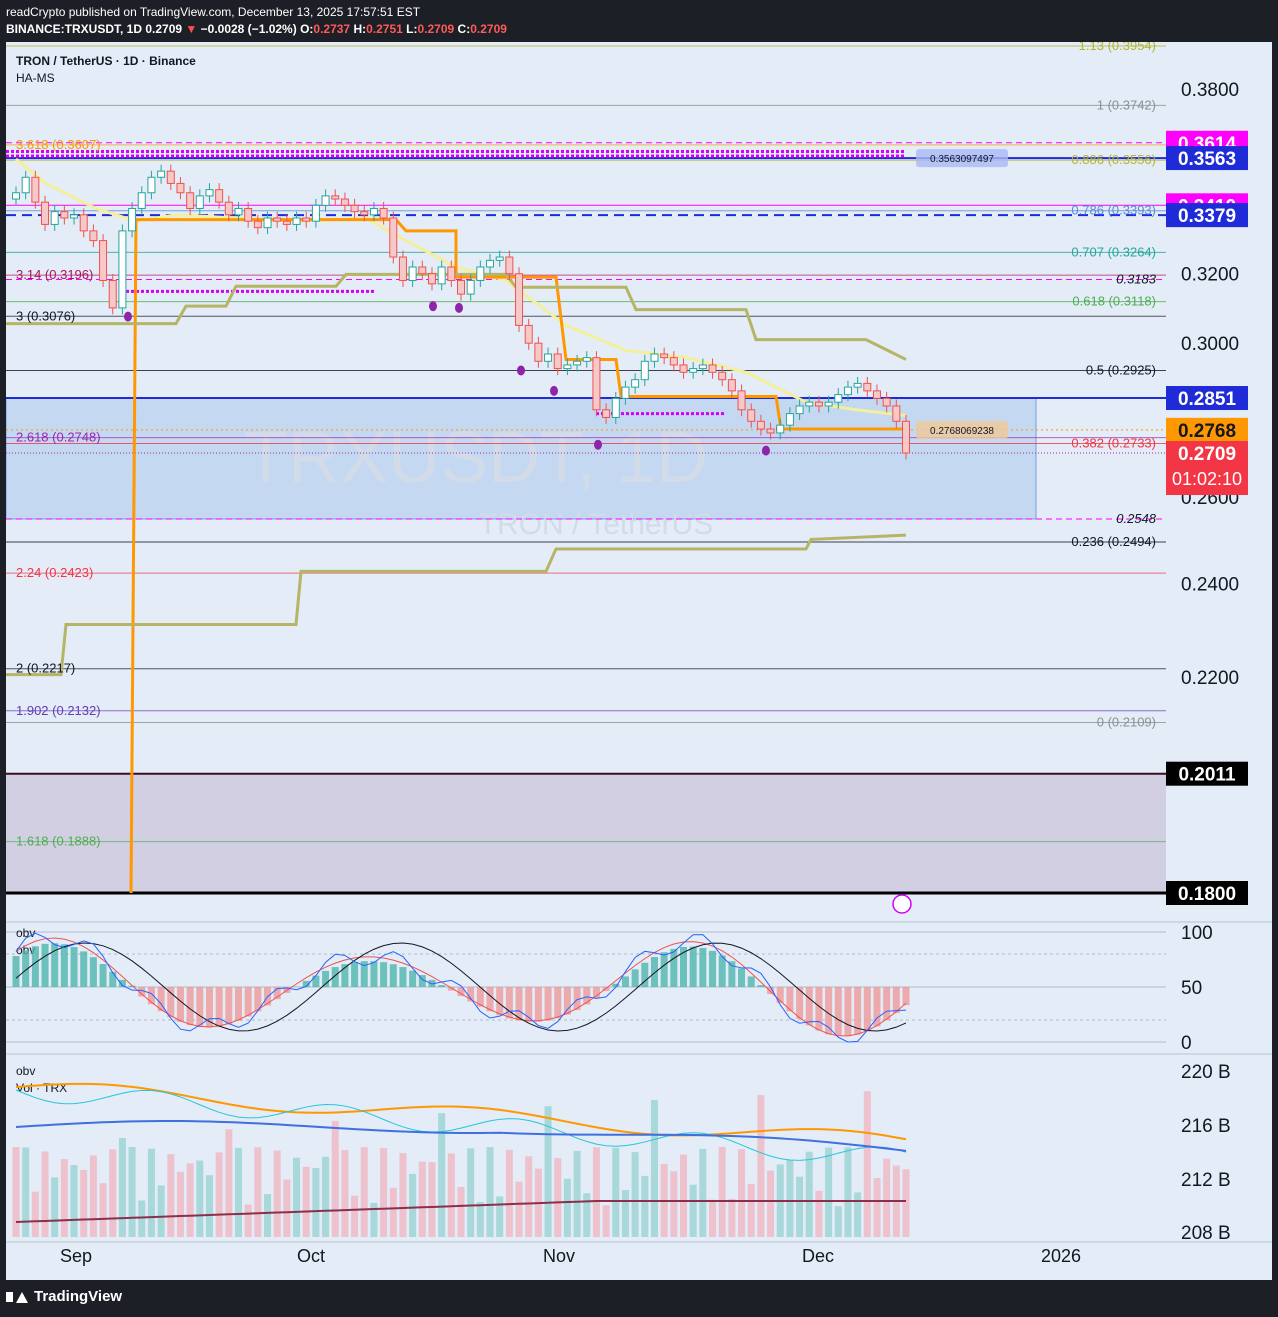 The width and height of the screenshot is (1278, 1317). Describe the element at coordinates (456, 605) in the screenshot. I see `trail-line-lower` at that location.